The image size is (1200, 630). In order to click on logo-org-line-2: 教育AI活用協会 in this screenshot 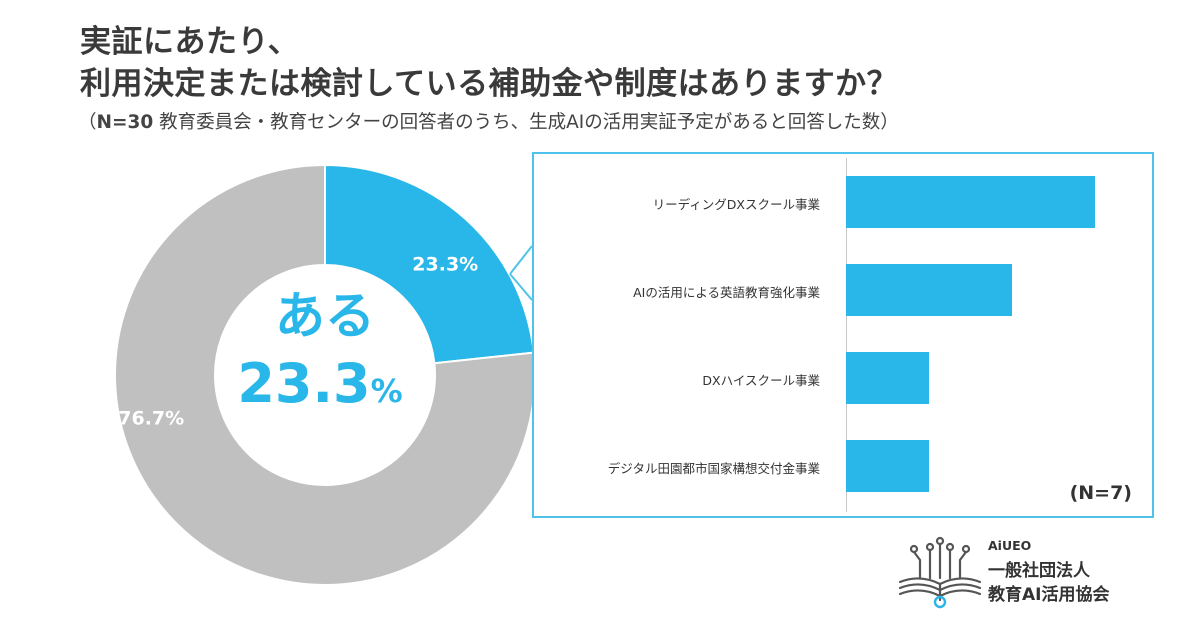, I will do `click(1049, 595)`.